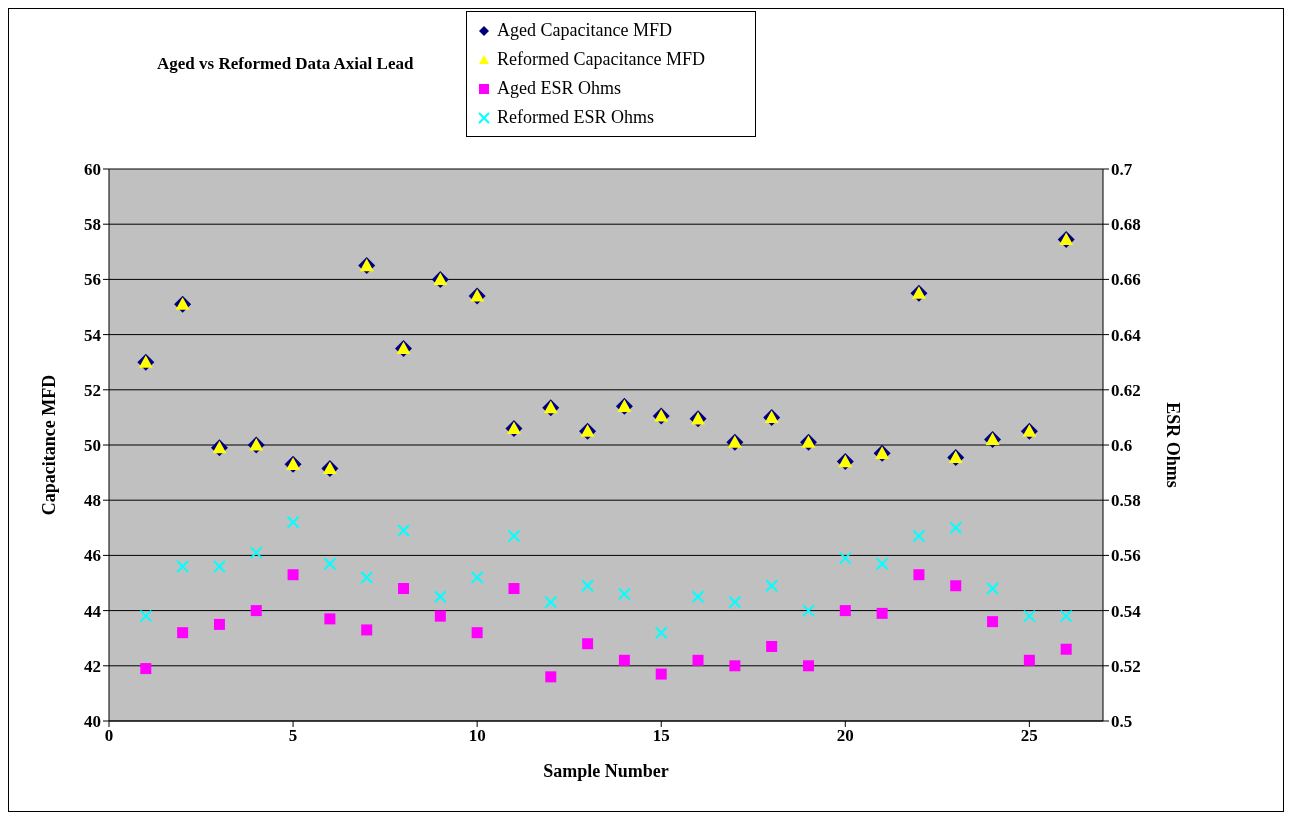 The image size is (1290, 818). I want to click on y-tick-label: 50, so click(92, 446).